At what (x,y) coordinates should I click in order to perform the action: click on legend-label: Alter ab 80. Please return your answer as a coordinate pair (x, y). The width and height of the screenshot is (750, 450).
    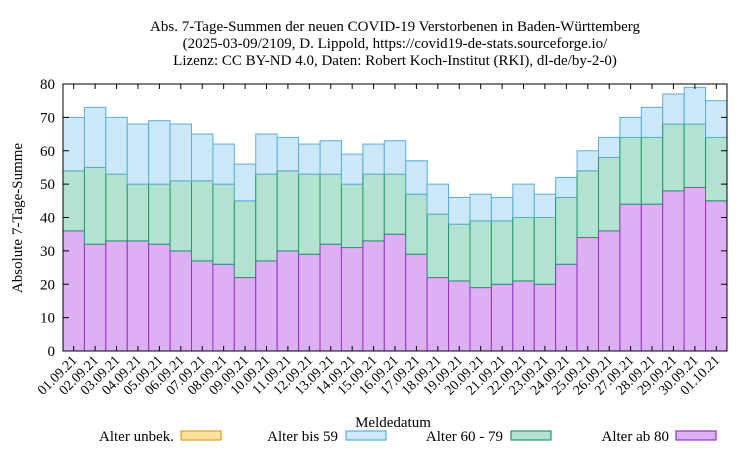
    Looking at the image, I should click on (635, 437).